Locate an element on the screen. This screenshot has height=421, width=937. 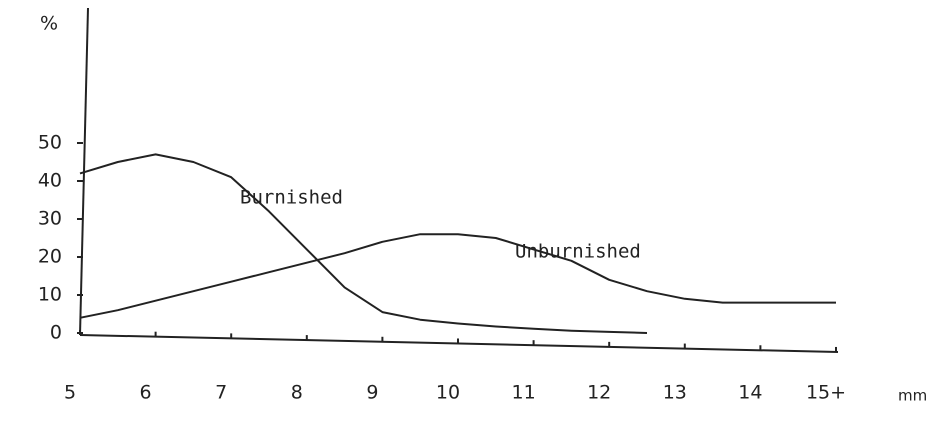
x-tick-label: 11 is located at coordinates (524, 393).